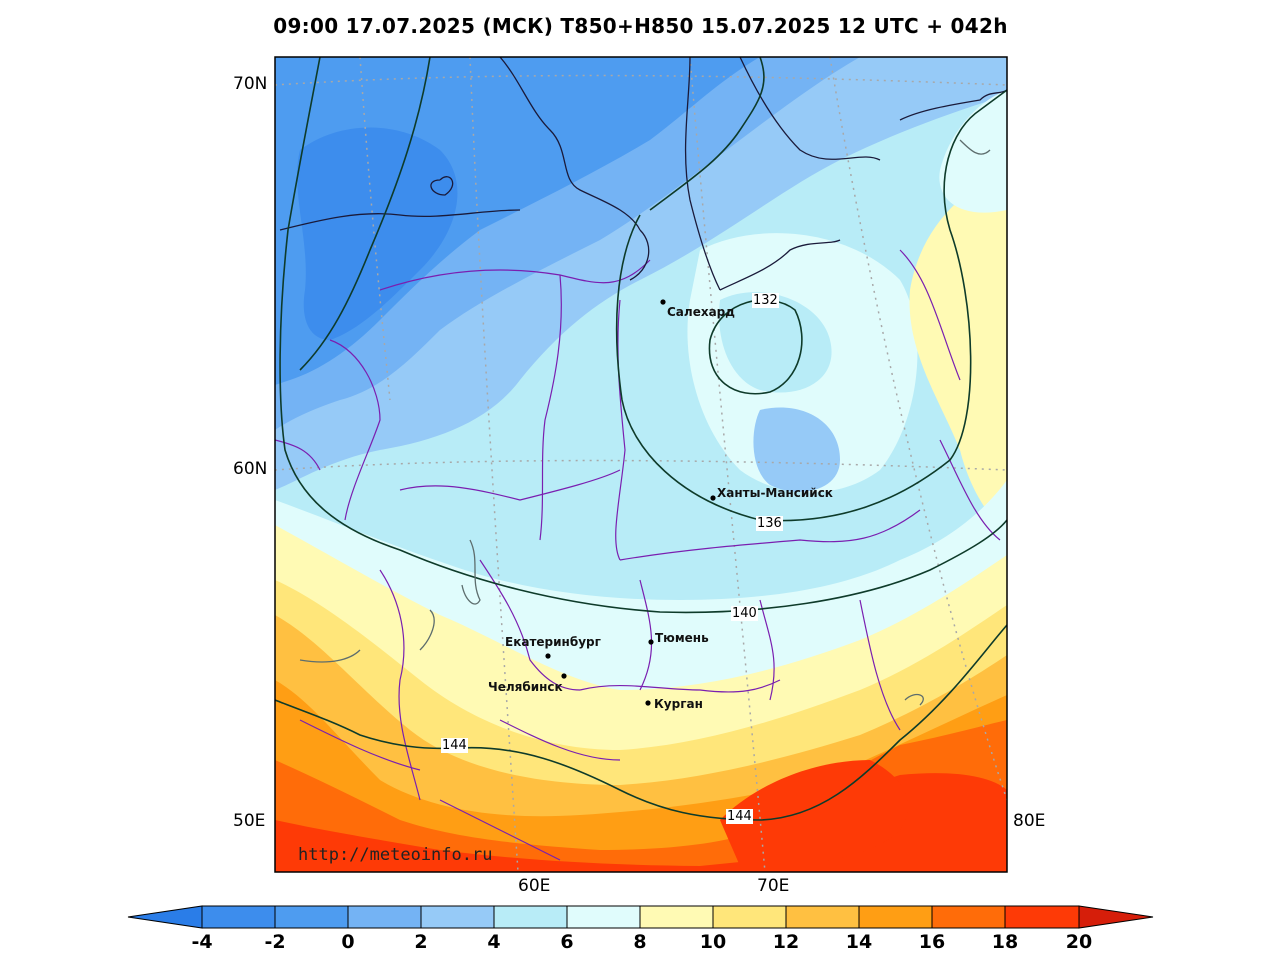  Describe the element at coordinates (643, 174) in the screenshot. I see `coastline` at that location.